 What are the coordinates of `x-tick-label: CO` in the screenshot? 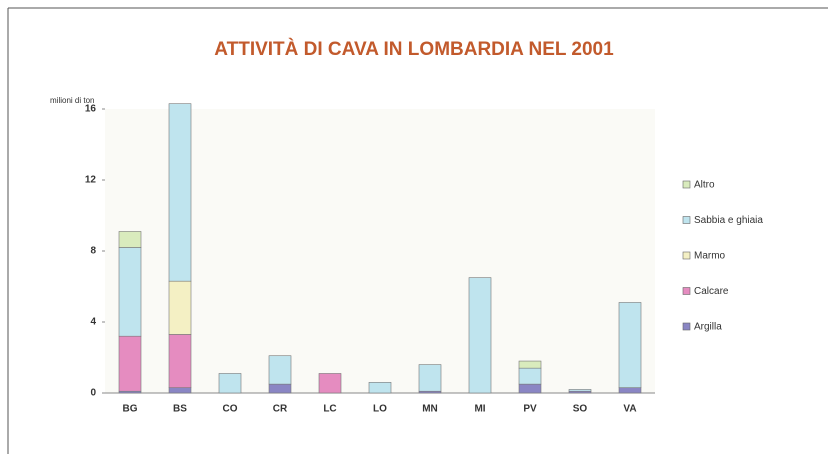 It's located at (230, 409).